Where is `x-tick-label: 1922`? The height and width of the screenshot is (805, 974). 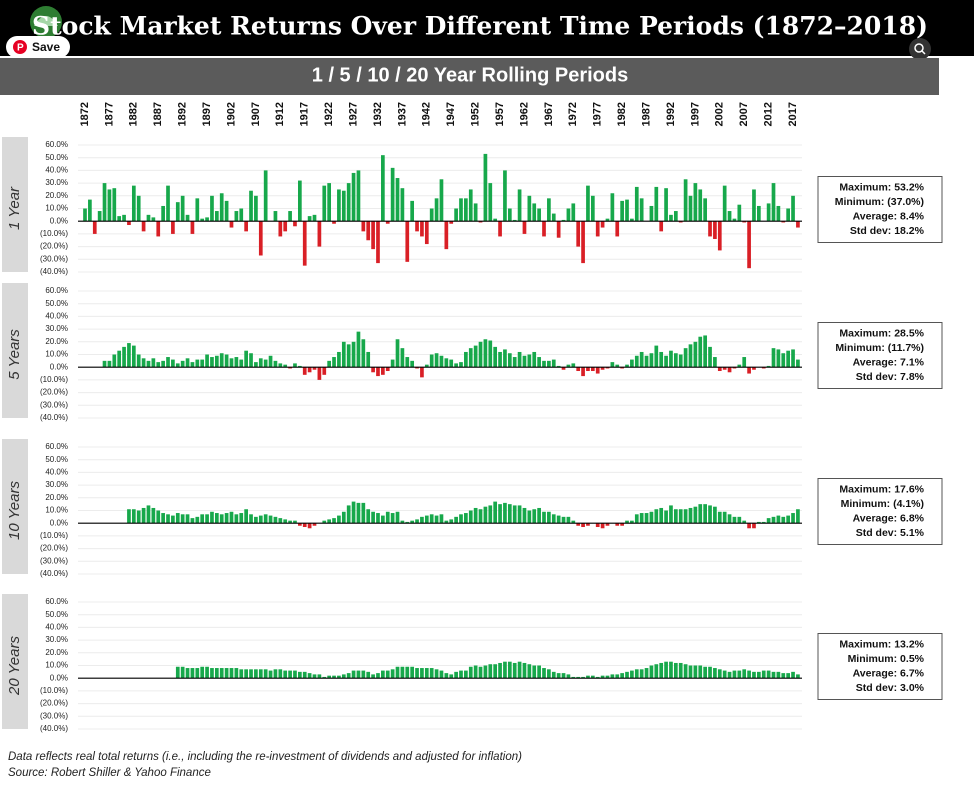 x-tick-label: 1922 is located at coordinates (329, 114).